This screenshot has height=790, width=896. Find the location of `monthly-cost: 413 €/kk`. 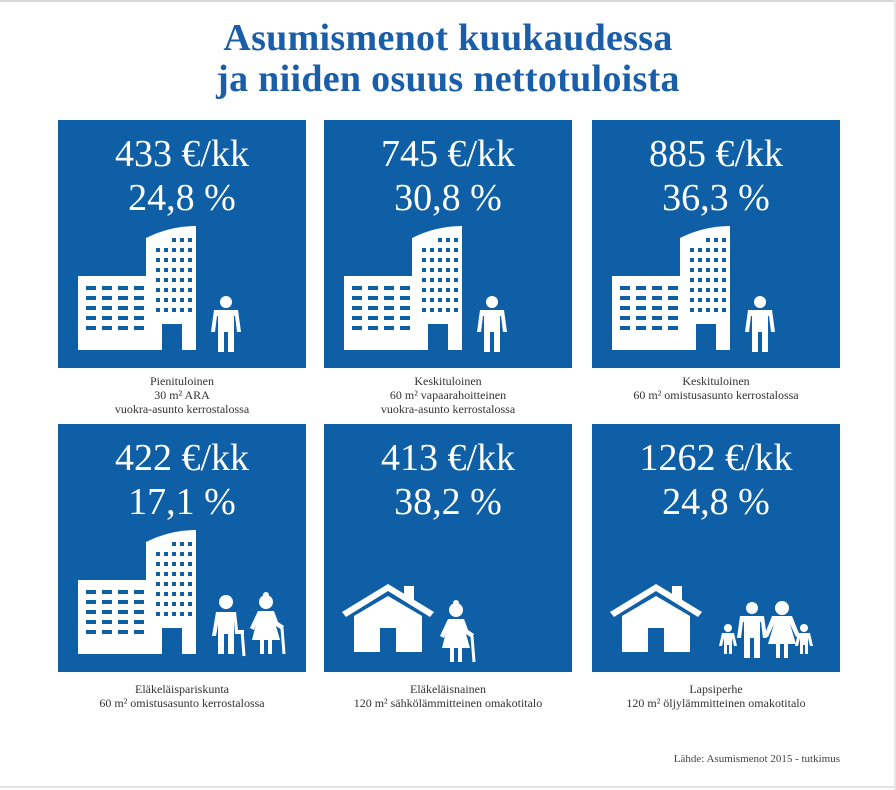

monthly-cost: 413 €/kk is located at coordinates (448, 458).